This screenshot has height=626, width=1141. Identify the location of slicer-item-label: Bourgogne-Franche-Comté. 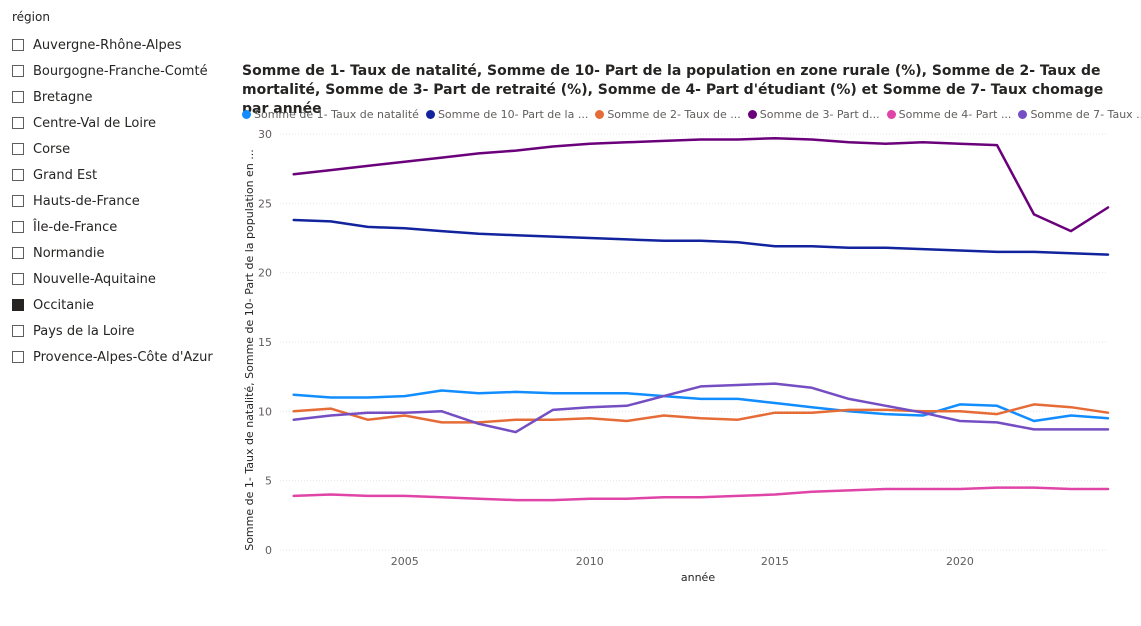
(120, 71).